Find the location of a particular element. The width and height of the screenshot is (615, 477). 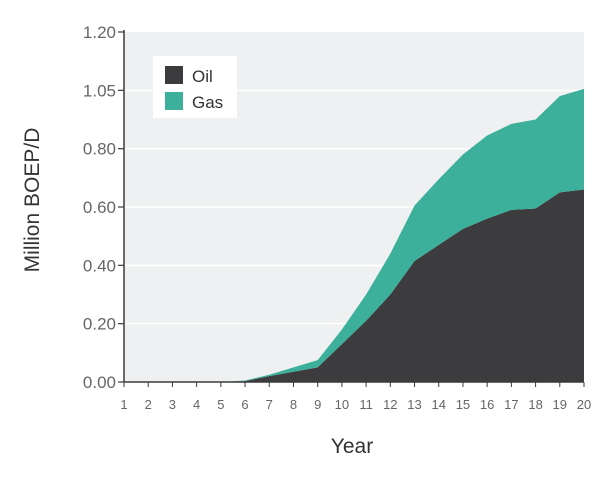

legend-label-gas: Gas is located at coordinates (207, 102).